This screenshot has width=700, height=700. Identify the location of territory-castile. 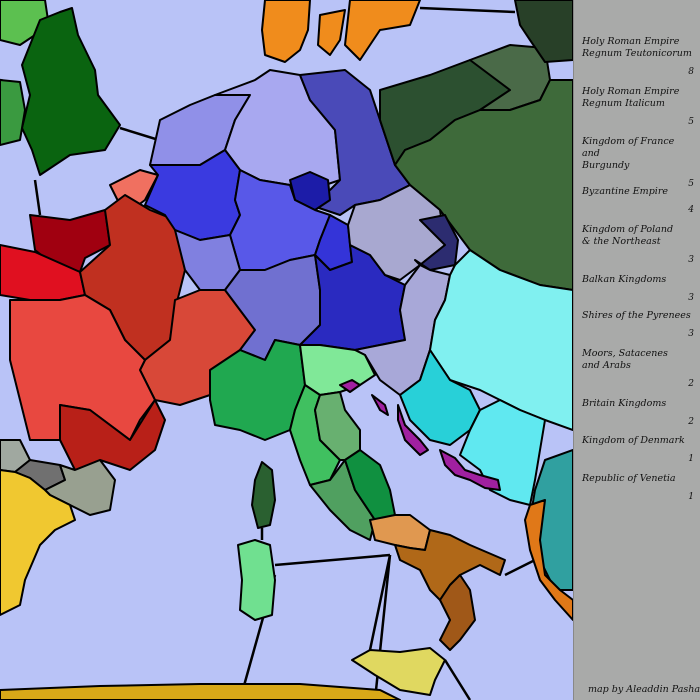
(38, 542).